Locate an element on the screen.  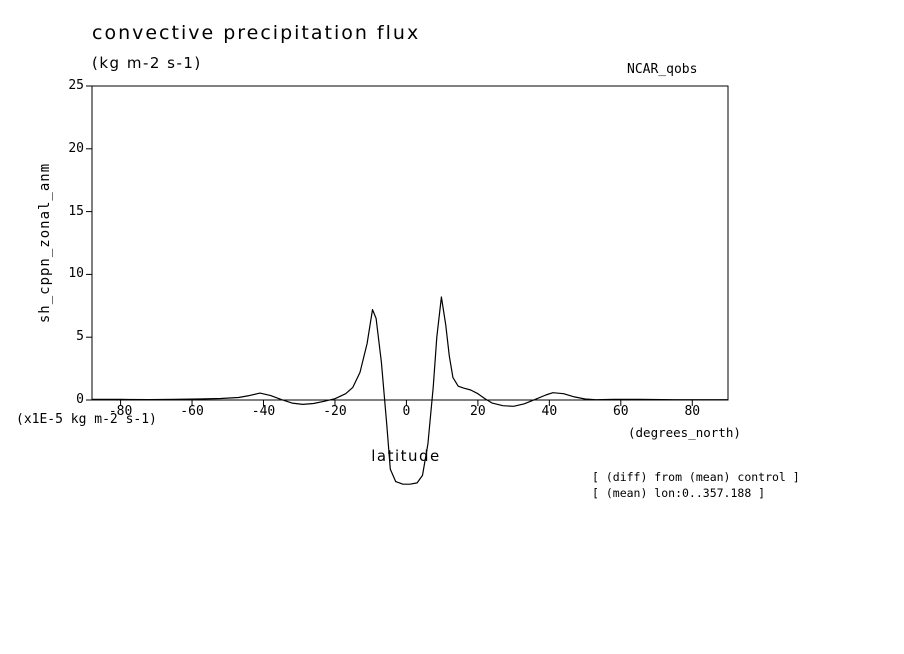
x-tick-label: -40 is located at coordinates (263, 411).